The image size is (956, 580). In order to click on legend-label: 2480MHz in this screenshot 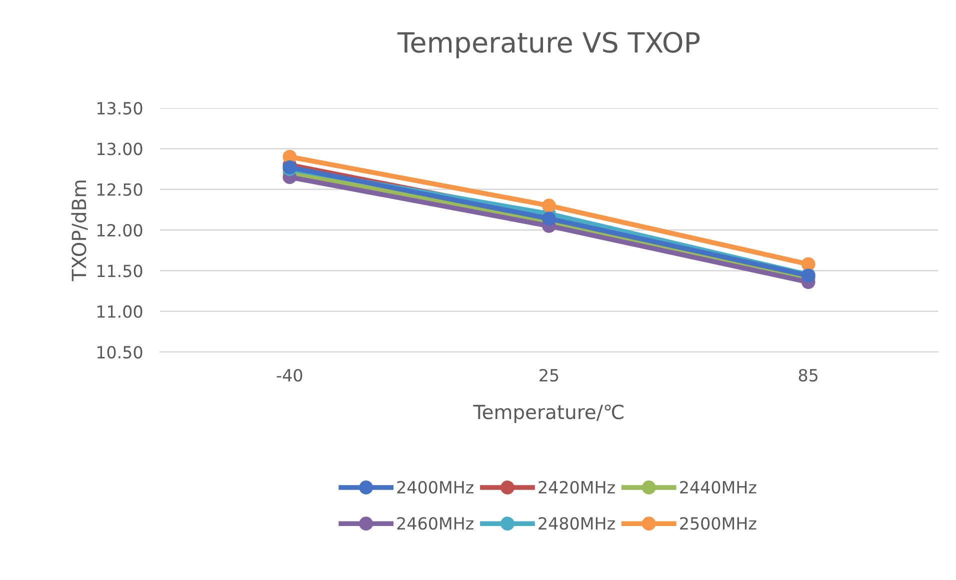, I will do `click(576, 523)`.